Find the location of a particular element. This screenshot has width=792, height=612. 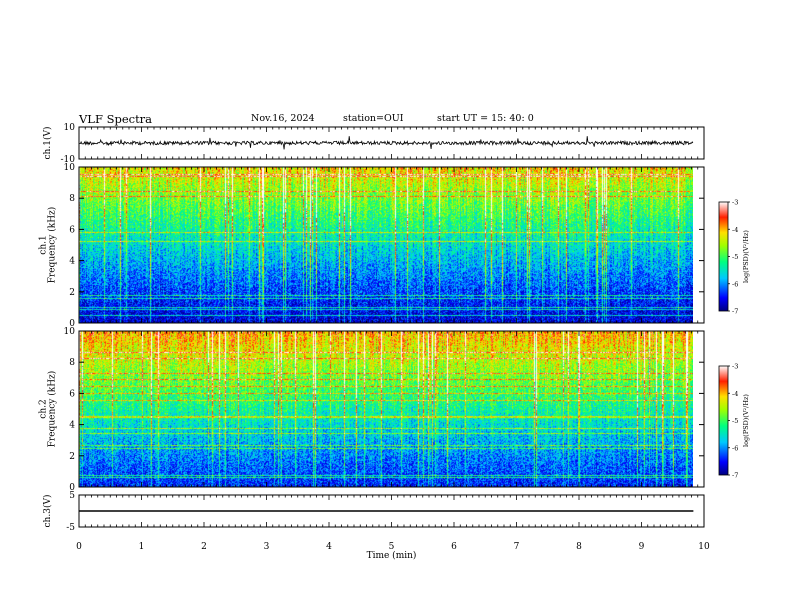

ch1-colorbar-tick-label: -5 is located at coordinates (735, 257).